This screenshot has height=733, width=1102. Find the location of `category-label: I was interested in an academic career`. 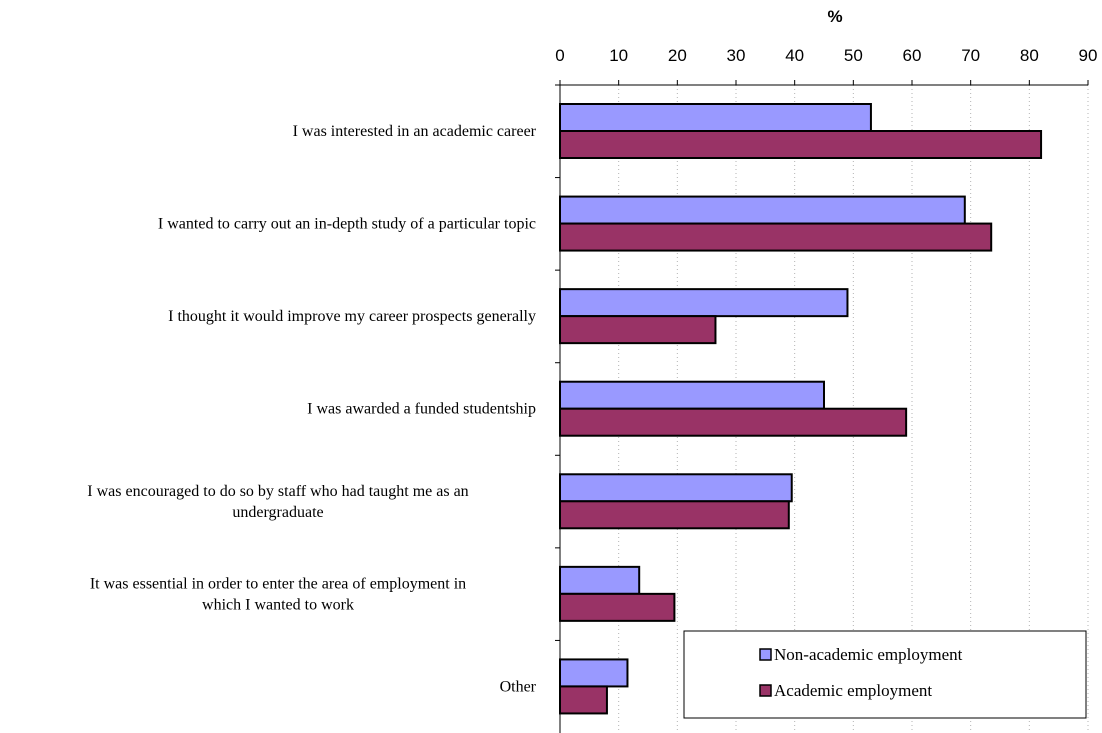

category-label: I was interested in an academic career is located at coordinates (415, 131).